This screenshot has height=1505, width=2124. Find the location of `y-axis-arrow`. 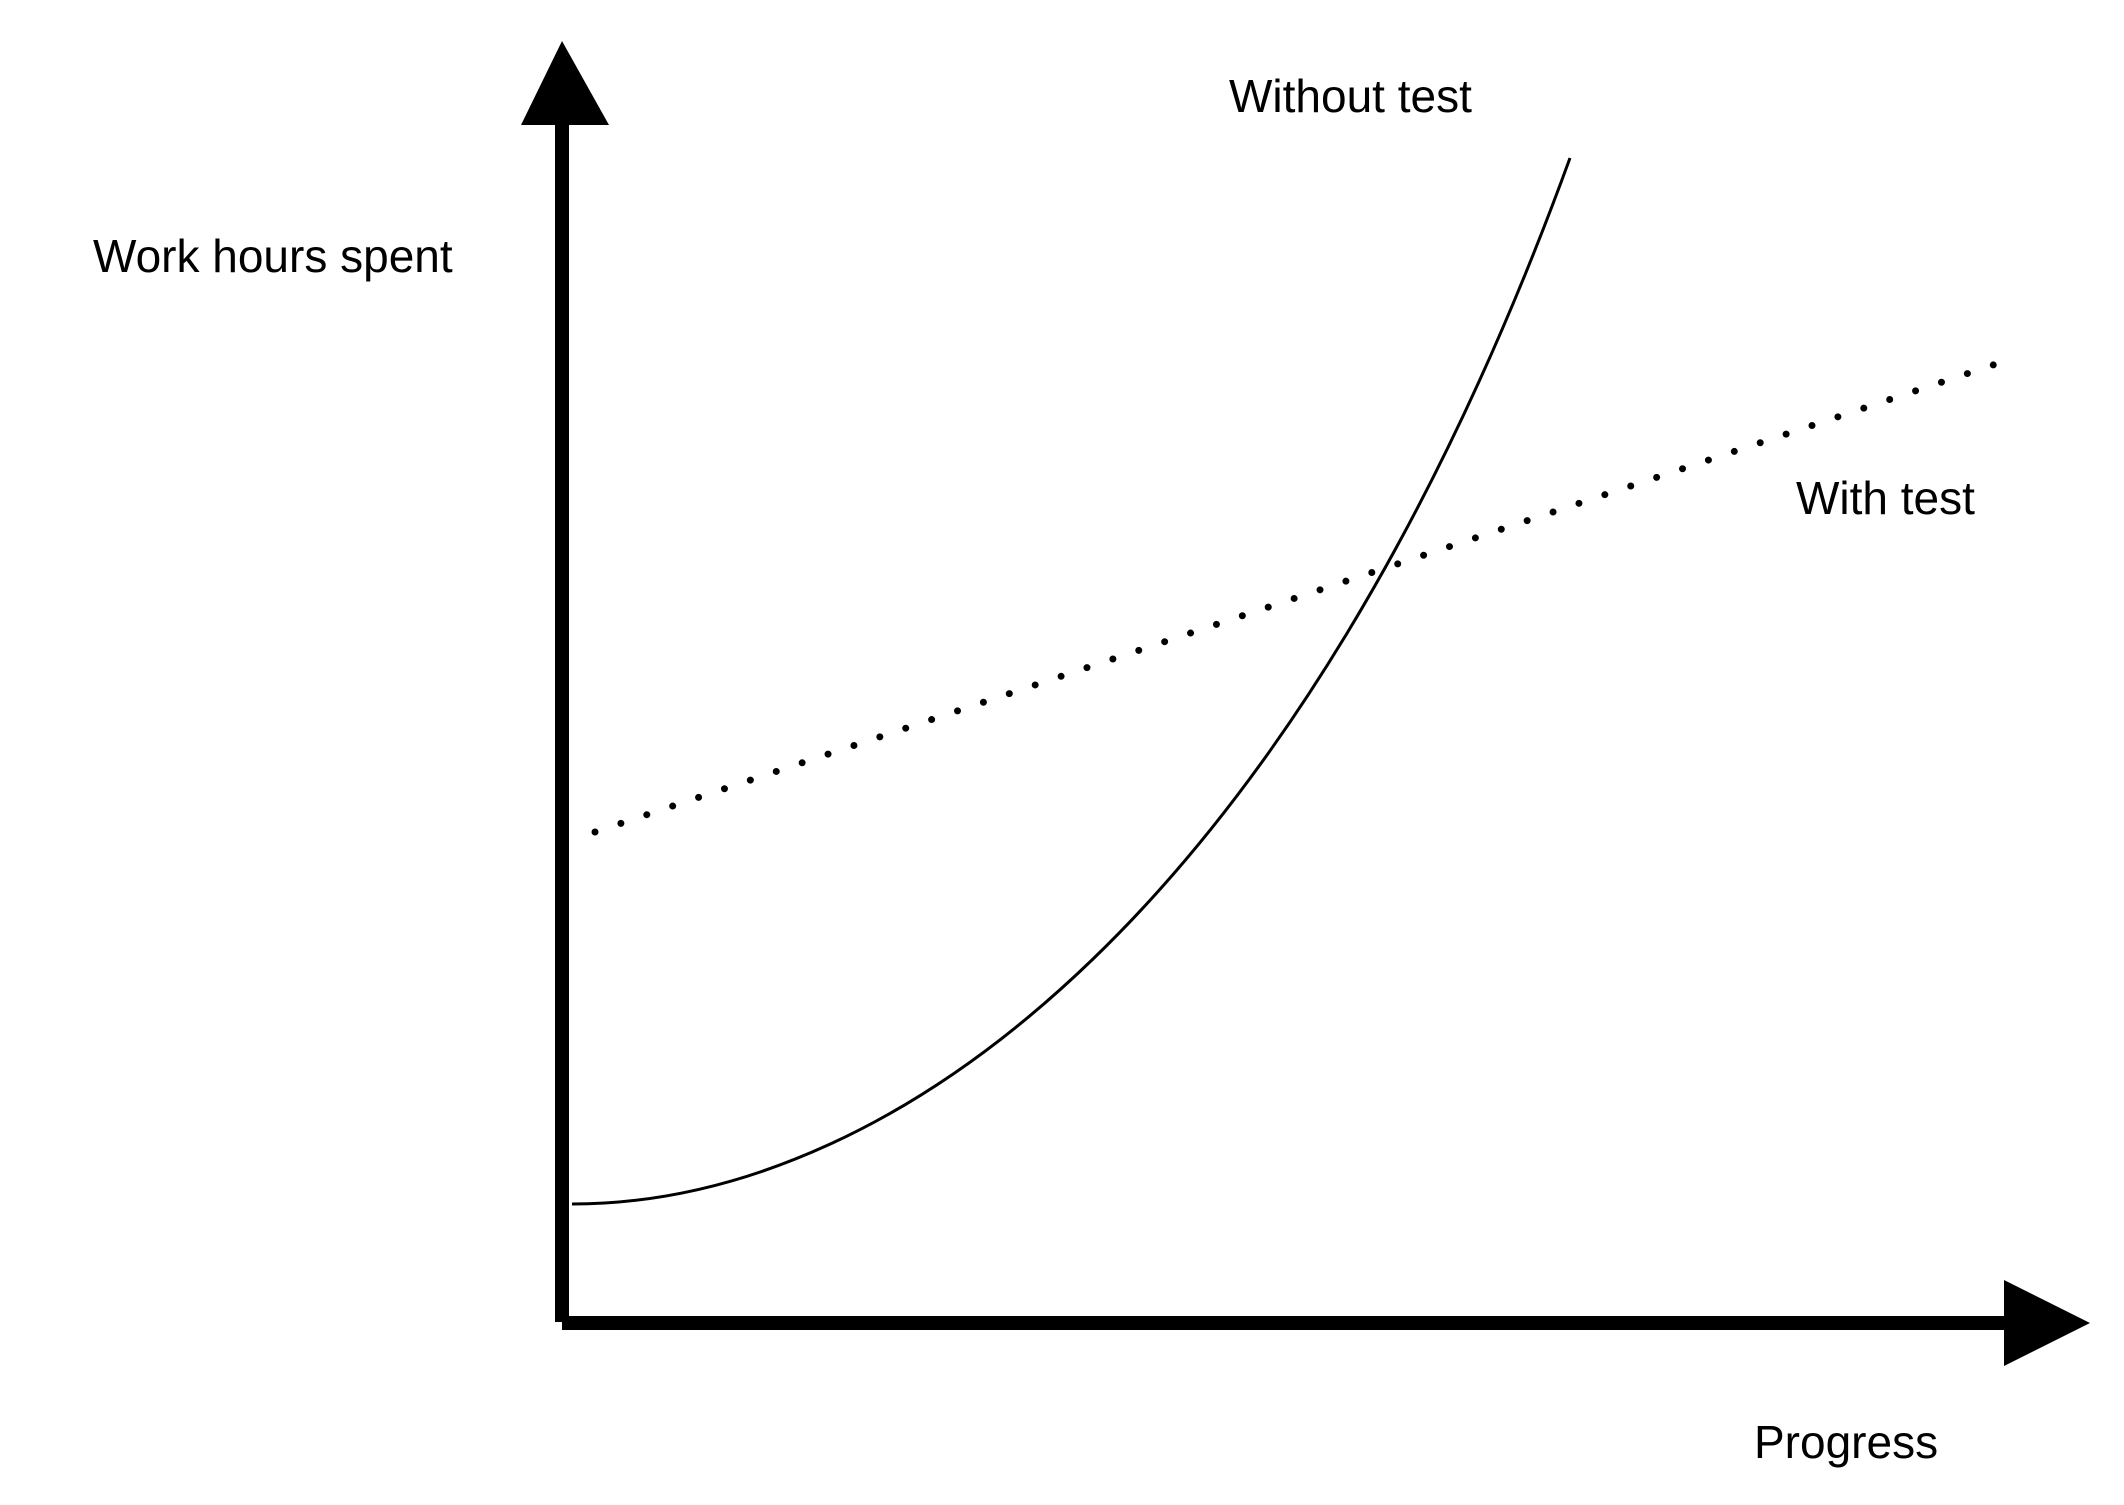

y-axis-arrow is located at coordinates (565, 83).